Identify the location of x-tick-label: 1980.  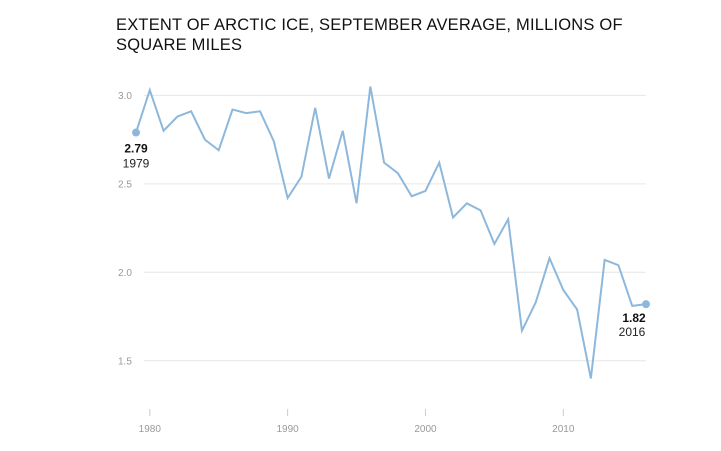
(150, 429).